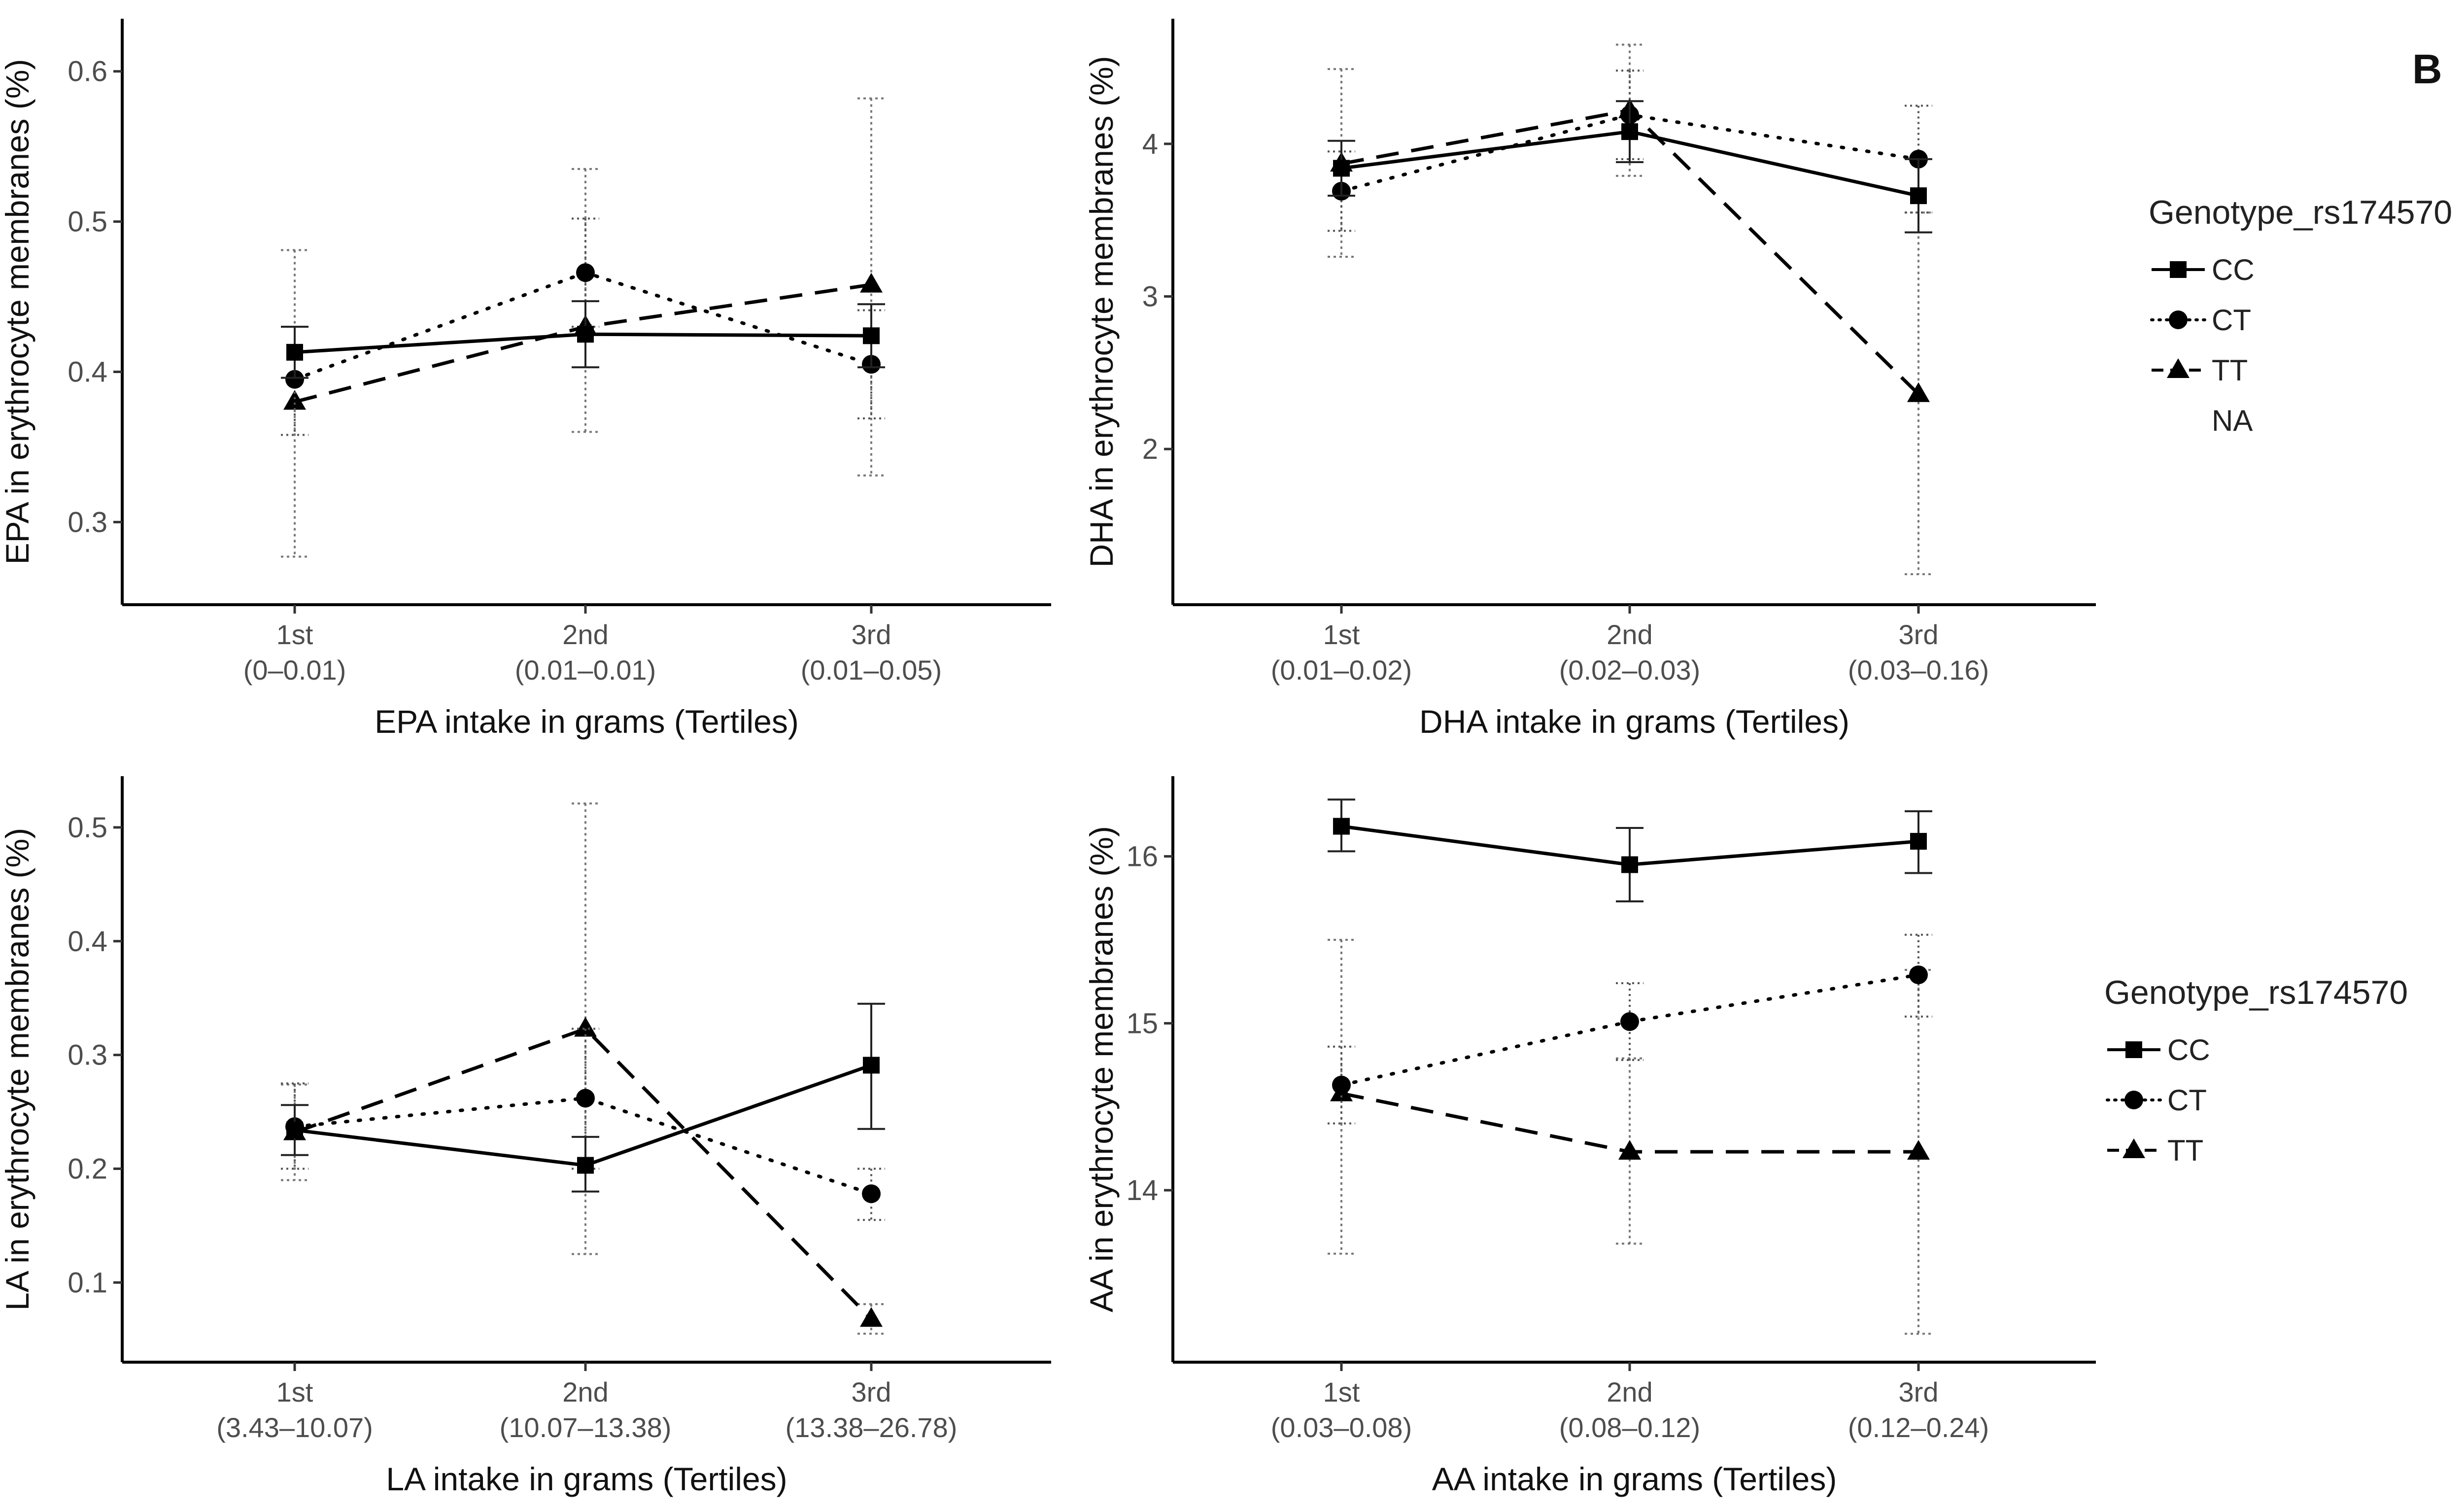 Image resolution: width=2464 pixels, height=1511 pixels. Describe the element at coordinates (585, 670) in the screenshot. I see `x-tick-label-line: (0.01–0.01)` at that location.